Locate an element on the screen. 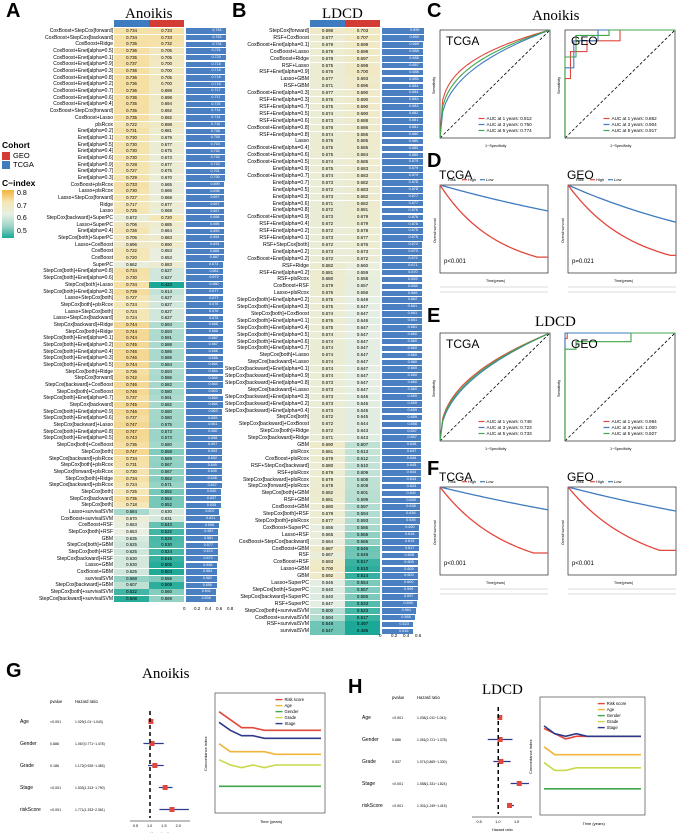 The width and height of the screenshot is (685, 833). heatmap-cell: 0.423 is located at coordinates (166, 284).